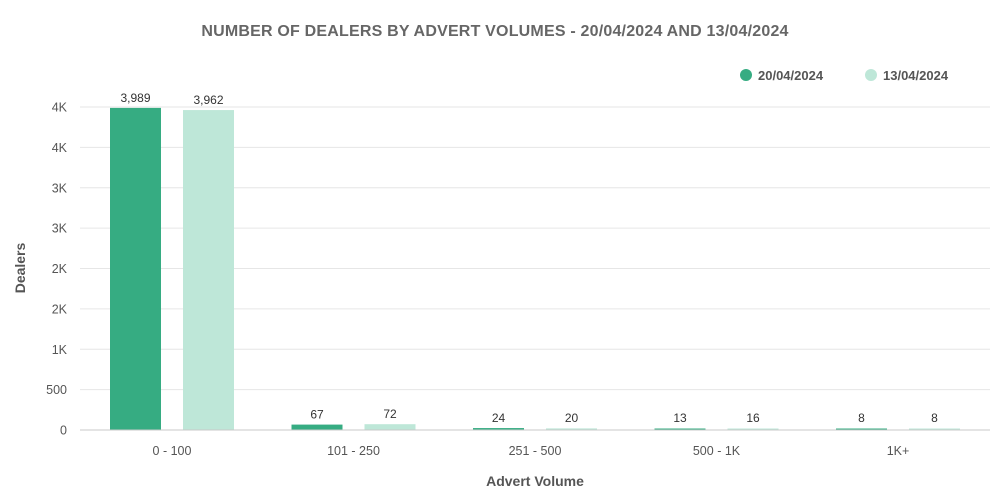 The width and height of the screenshot is (1000, 500). I want to click on y-axis-title: Dealers, so click(20, 267).